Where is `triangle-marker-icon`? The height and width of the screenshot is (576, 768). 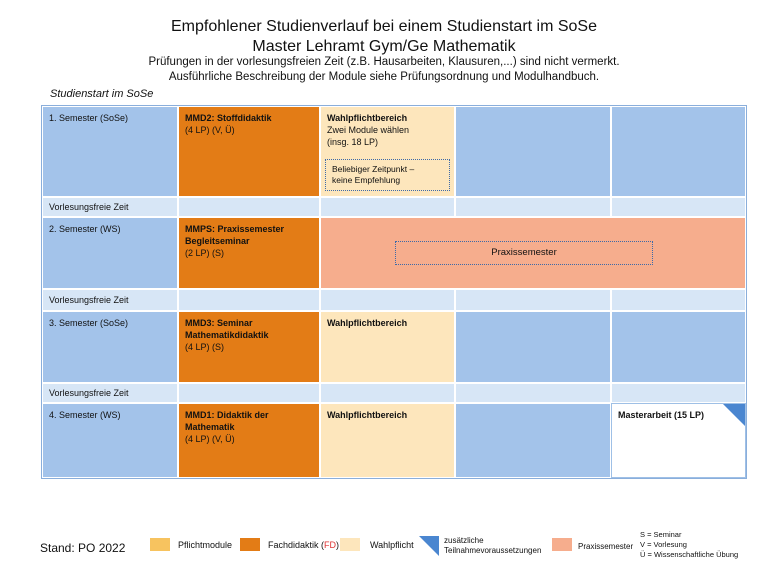 triangle-marker-icon is located at coordinates (429, 546).